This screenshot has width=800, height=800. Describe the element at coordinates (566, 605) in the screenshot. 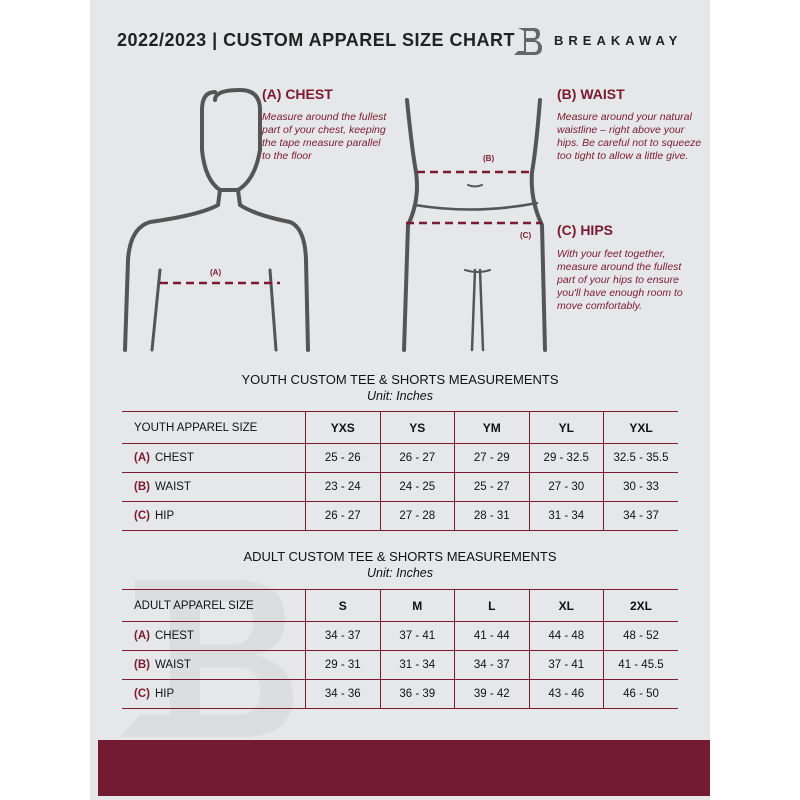

I see `size-col: XL` at that location.